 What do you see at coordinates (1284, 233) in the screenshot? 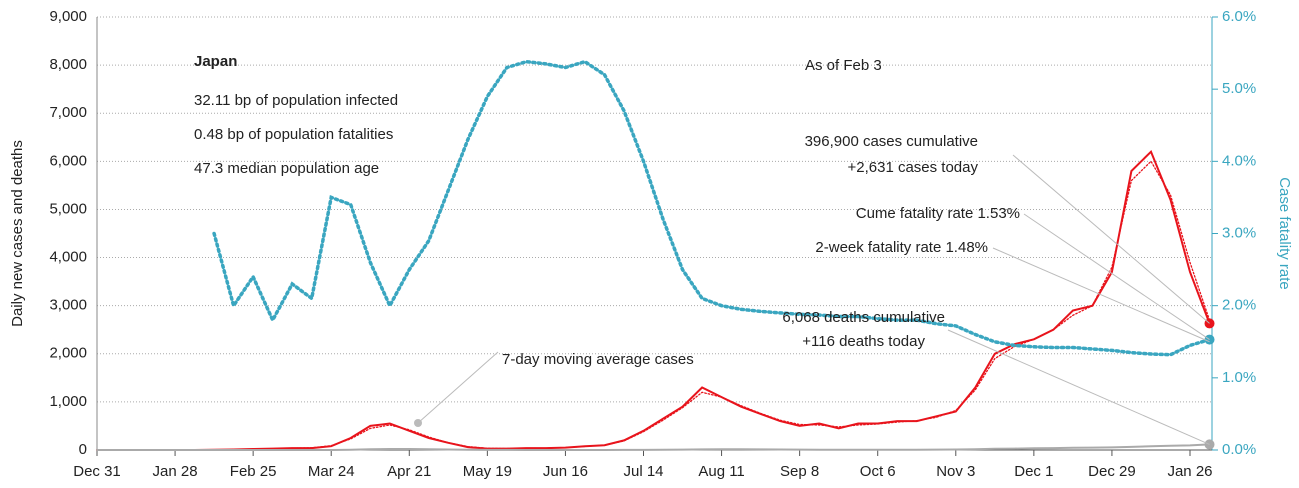
I see `y2-axis-label: Case fatality rate` at bounding box center [1284, 233].